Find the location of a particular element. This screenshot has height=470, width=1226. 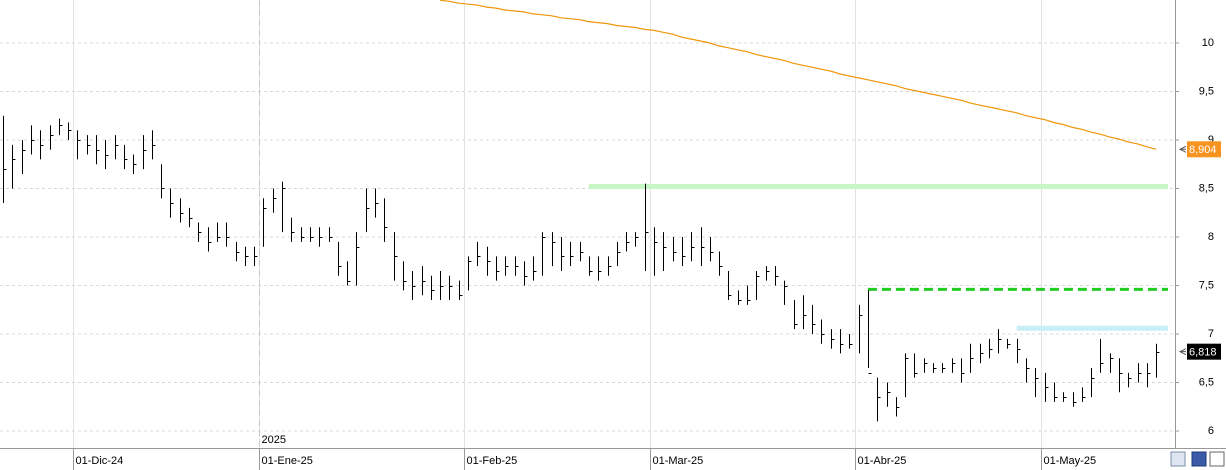

x-tick-label: 01-Dic-24 is located at coordinates (100, 461).